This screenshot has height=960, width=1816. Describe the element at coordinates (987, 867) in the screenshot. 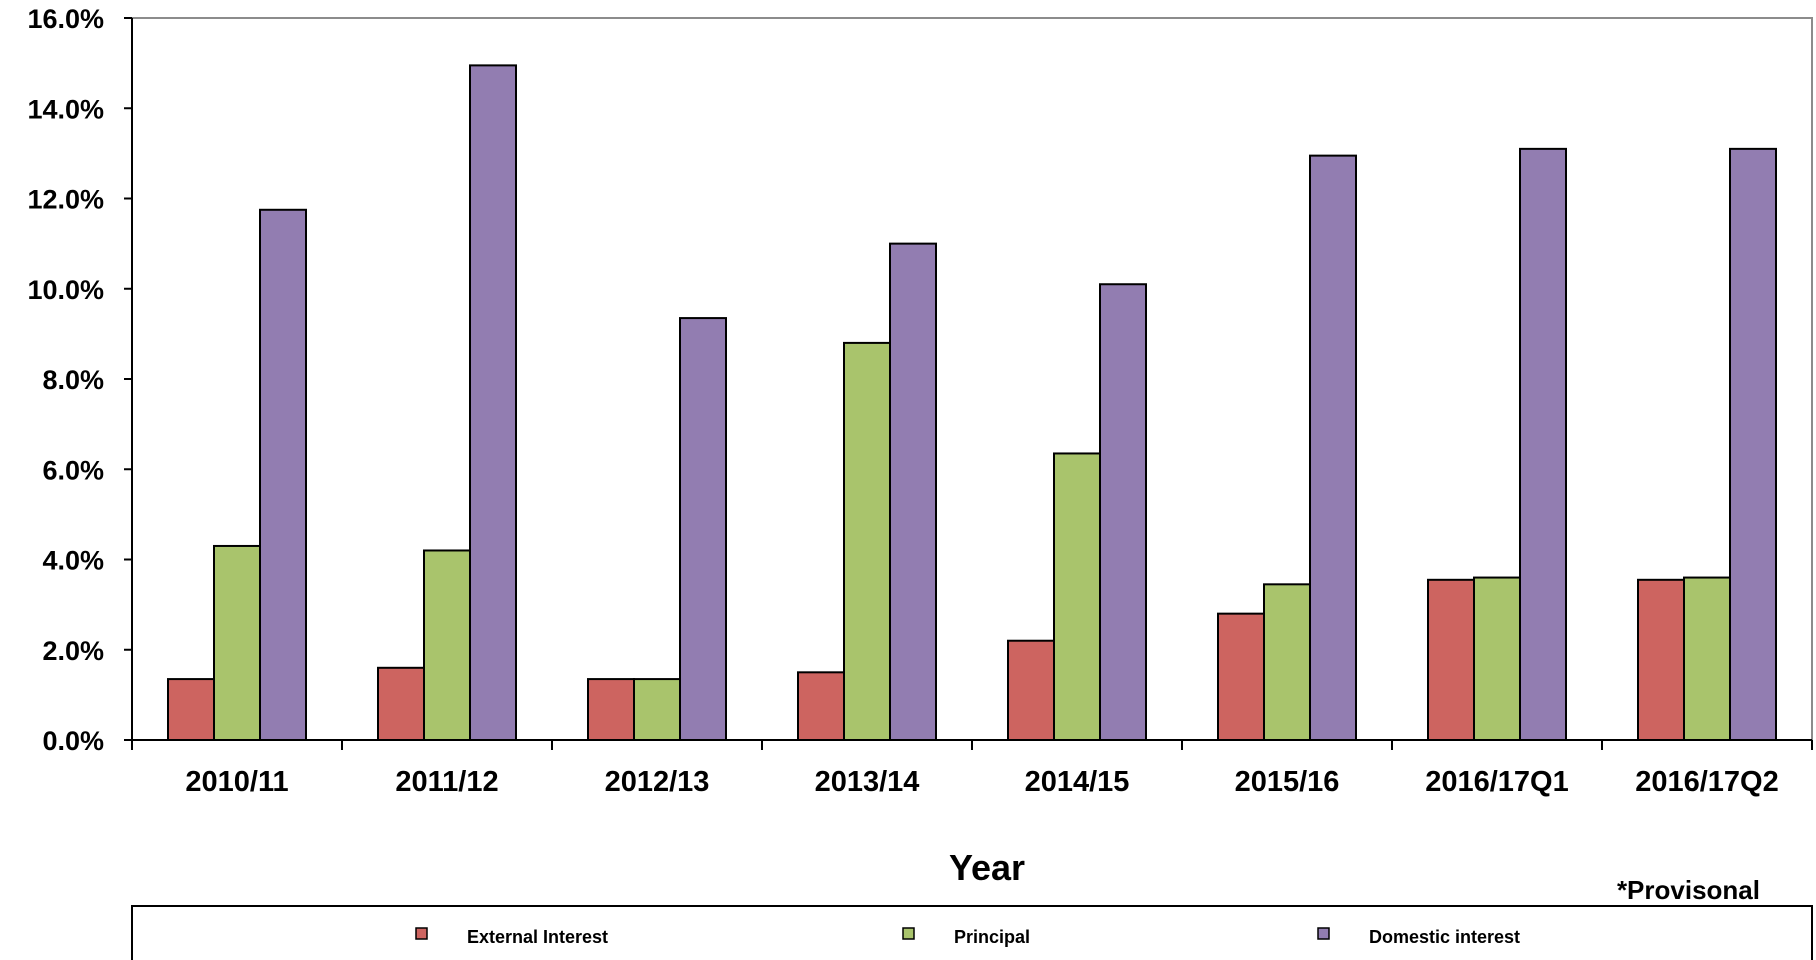

I see `x-axis-label: Year` at that location.